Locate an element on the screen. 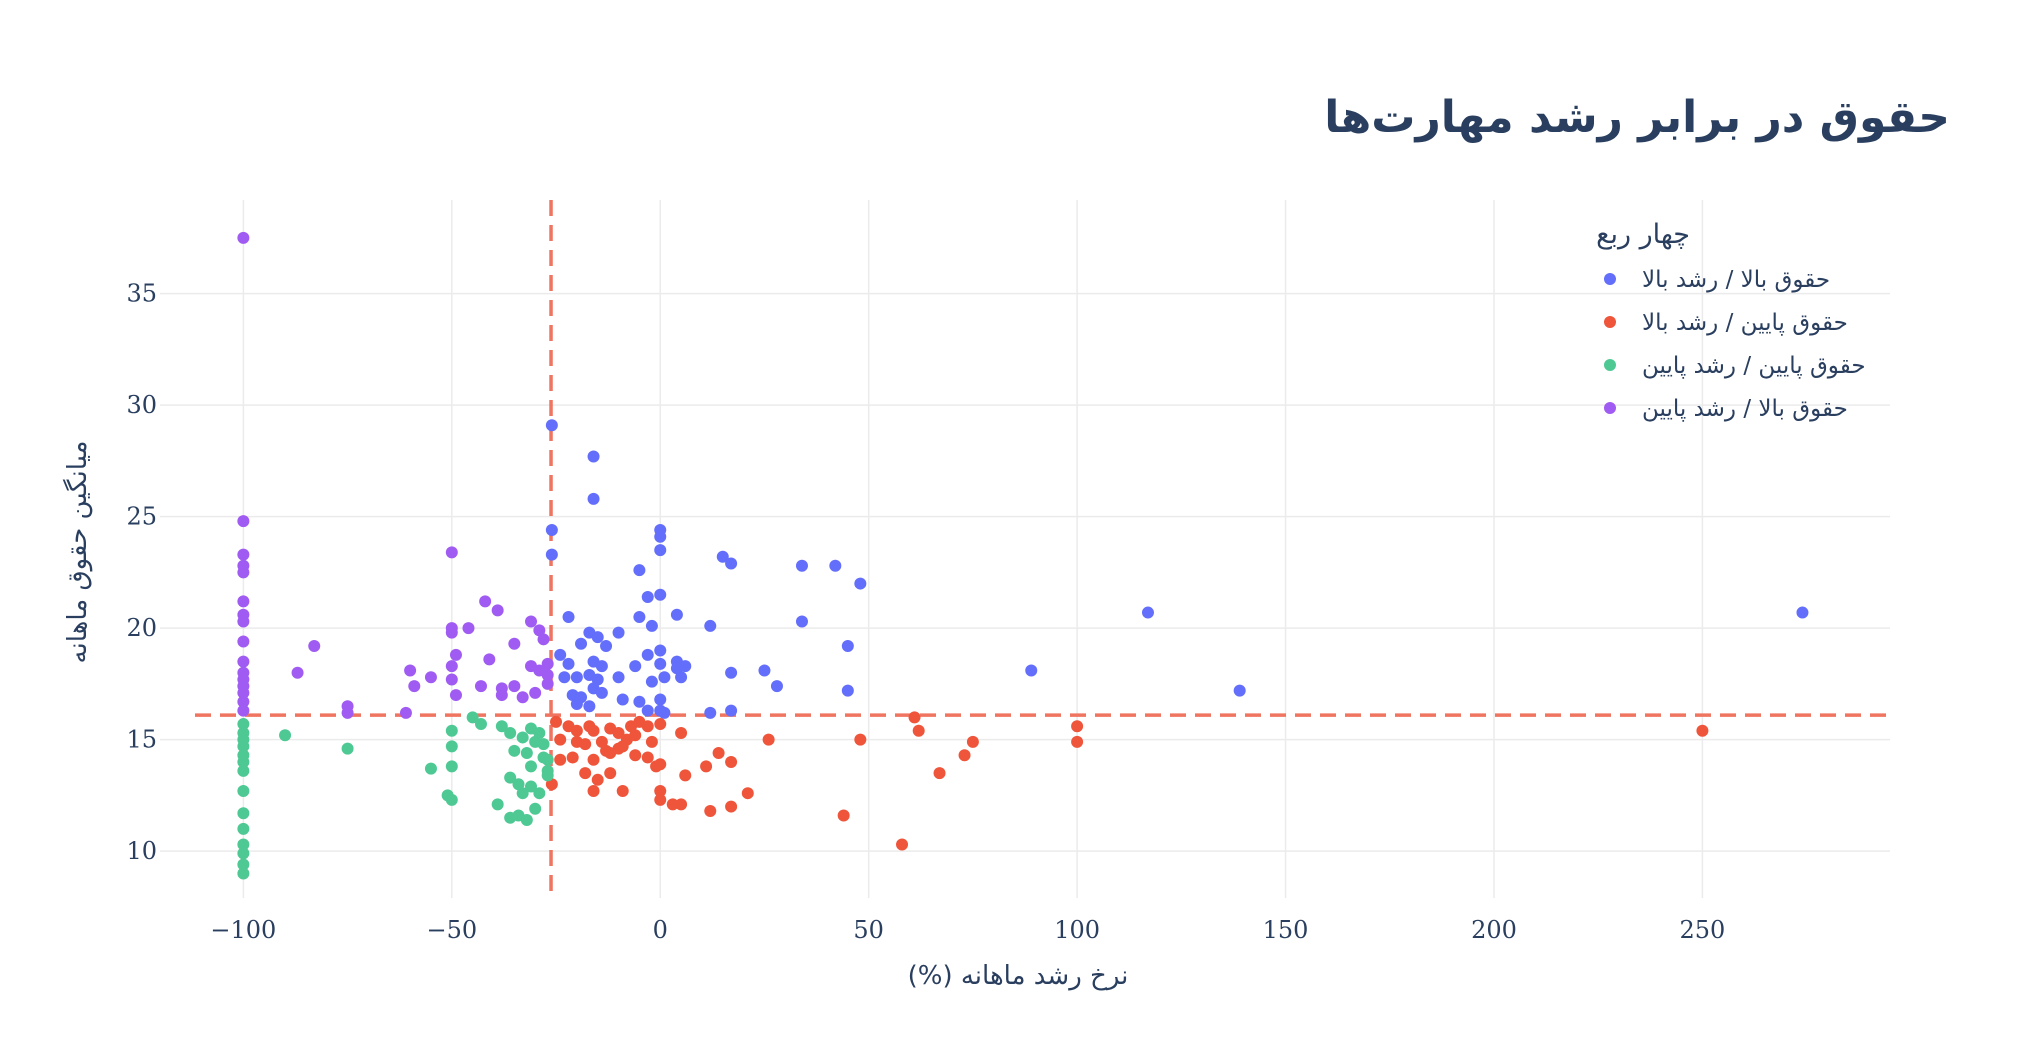 Image resolution: width=2024 pixels, height=1046 pixels. chart-title: حقوق در برابر رشد مهارت‌ها is located at coordinates (1637, 117).